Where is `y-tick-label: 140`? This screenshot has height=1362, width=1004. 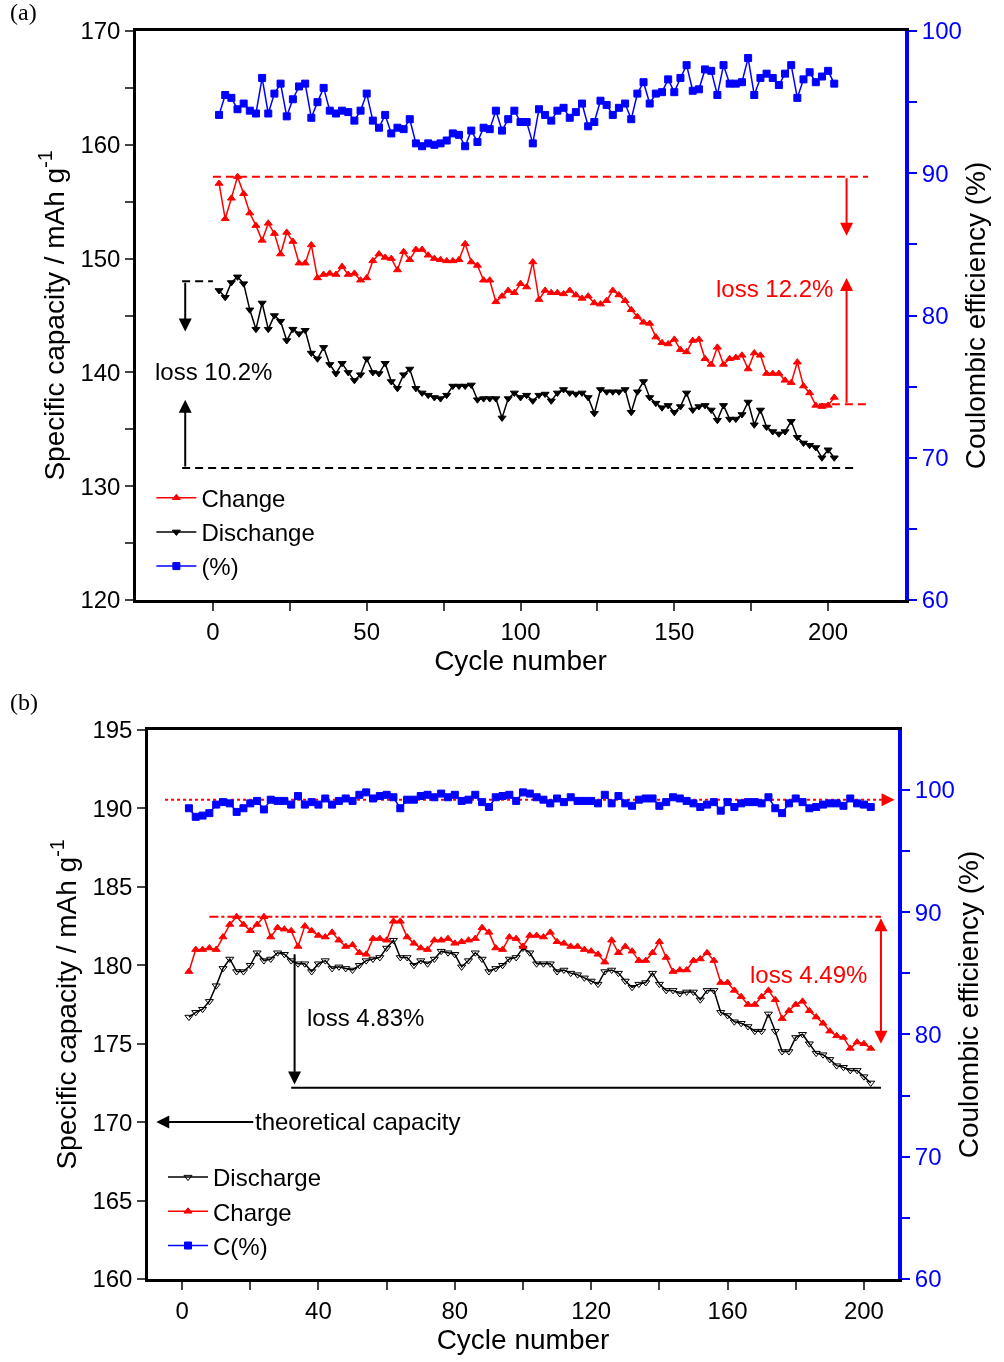 y-tick-label: 140 is located at coordinates (100, 372).